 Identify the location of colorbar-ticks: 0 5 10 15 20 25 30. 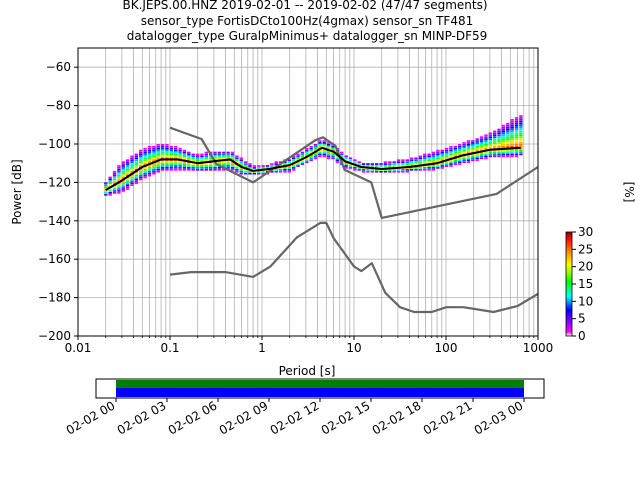
(582, 284).